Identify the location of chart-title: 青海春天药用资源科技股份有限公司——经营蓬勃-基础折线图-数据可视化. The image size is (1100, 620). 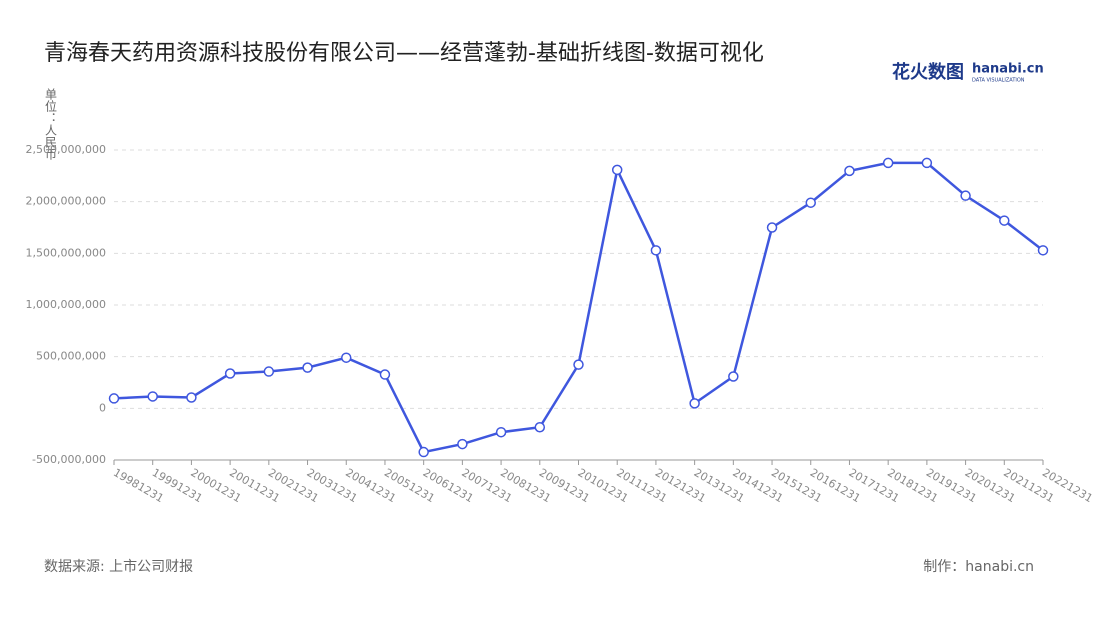
(404, 53).